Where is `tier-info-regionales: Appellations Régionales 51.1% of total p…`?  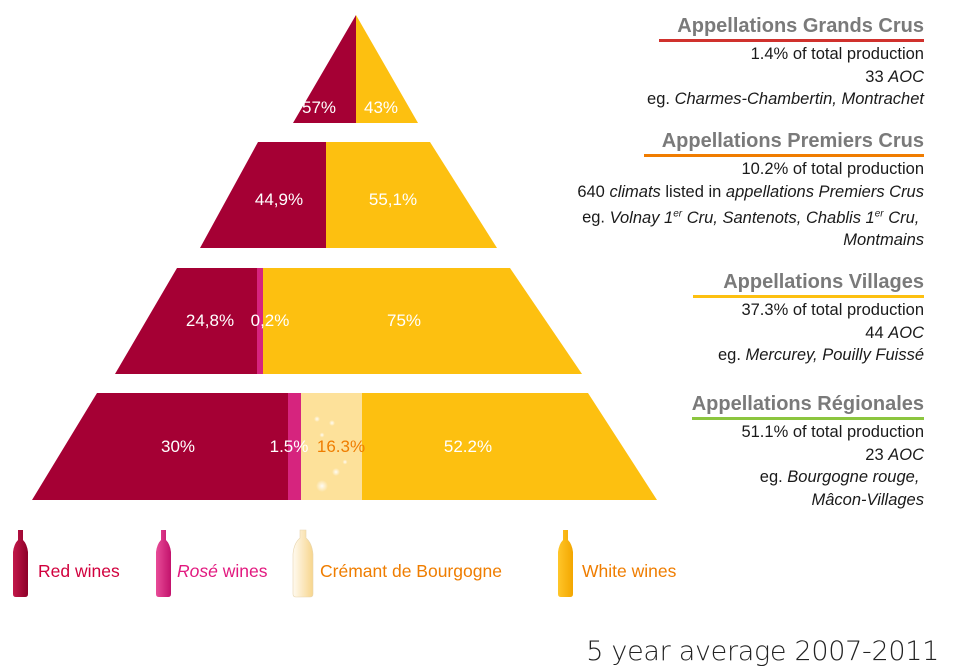 tier-info-regionales: Appellations Régionales 51.1% of total p… is located at coordinates (807, 451).